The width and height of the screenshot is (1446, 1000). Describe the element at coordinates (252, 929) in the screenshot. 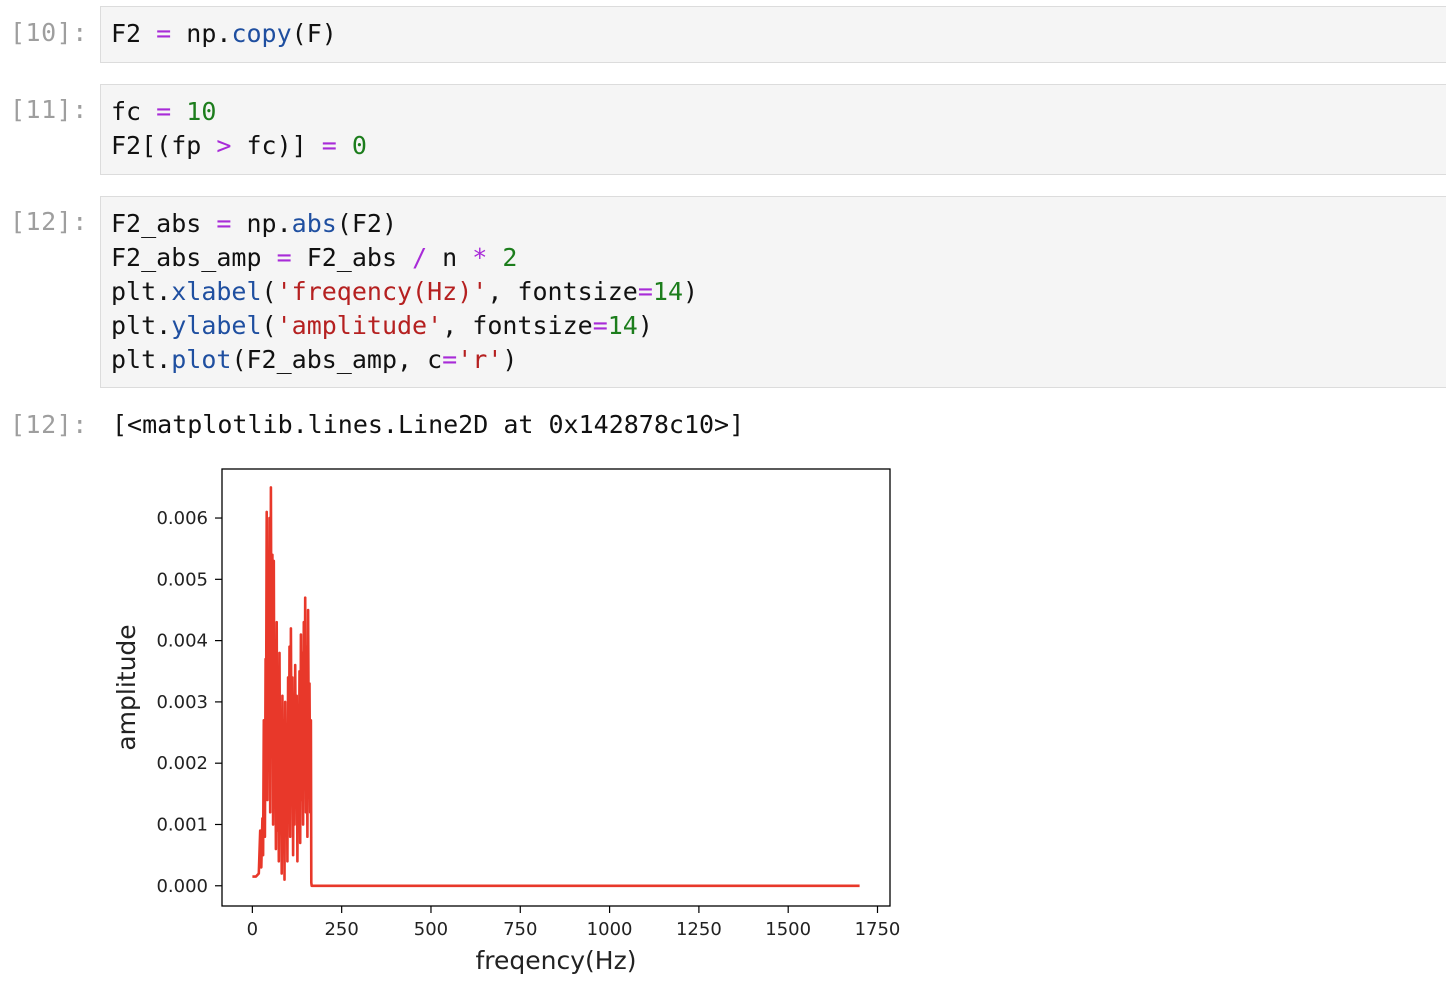

I see `x-tick-label: 0` at that location.